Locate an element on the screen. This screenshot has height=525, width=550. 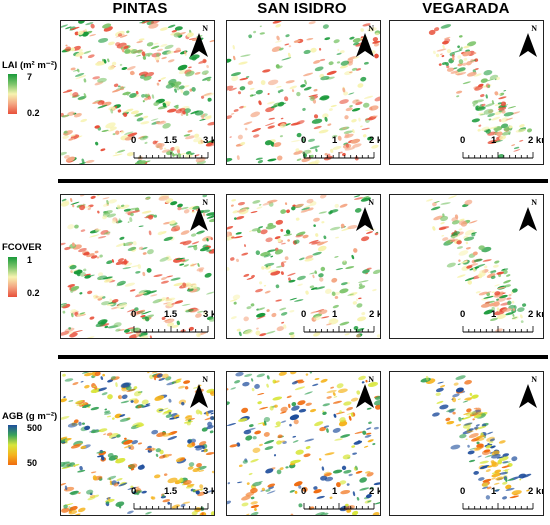
map-fcover-vegarada: N 0 1 2 km is located at coordinates (466, 266).